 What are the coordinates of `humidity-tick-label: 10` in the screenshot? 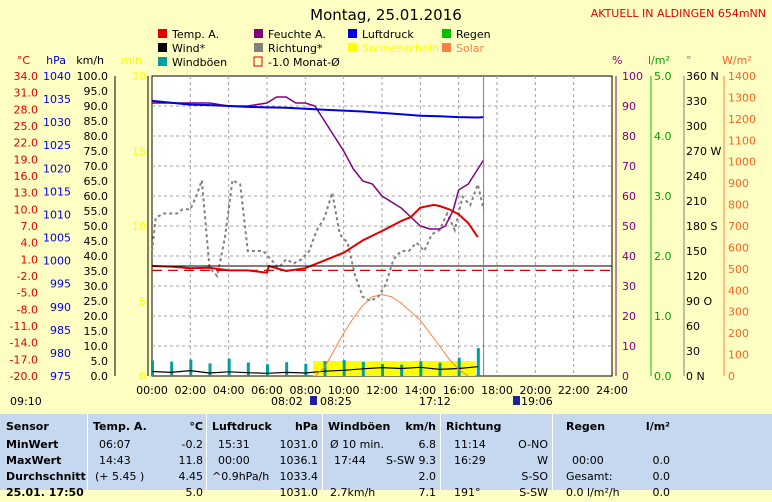 It's located at (629, 346).